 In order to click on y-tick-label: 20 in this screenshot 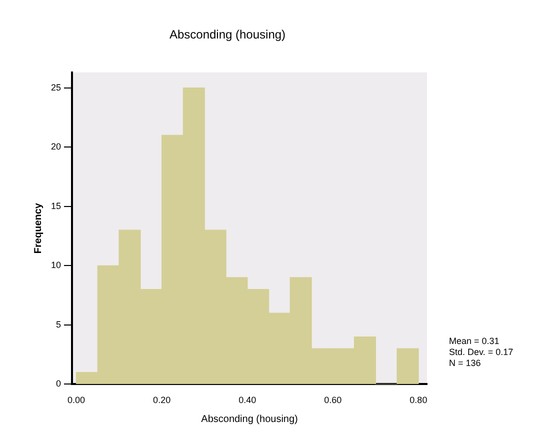, I will do `click(56, 147)`.